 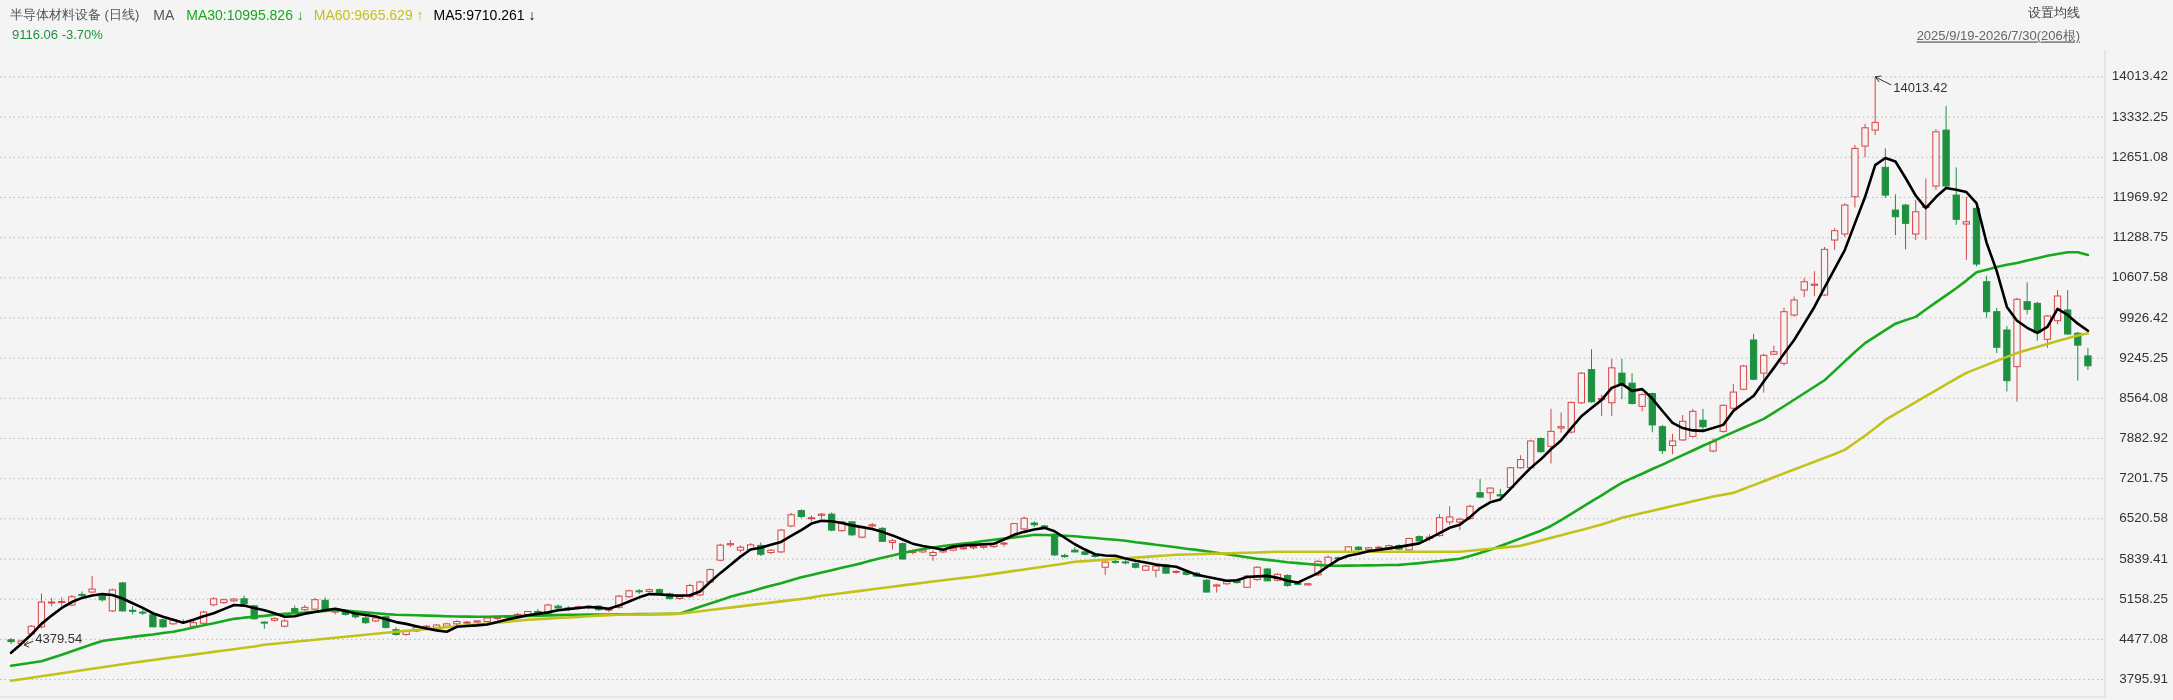 What do you see at coordinates (2140, 237) in the screenshot?
I see `y-tick-label: 11288.75` at bounding box center [2140, 237].